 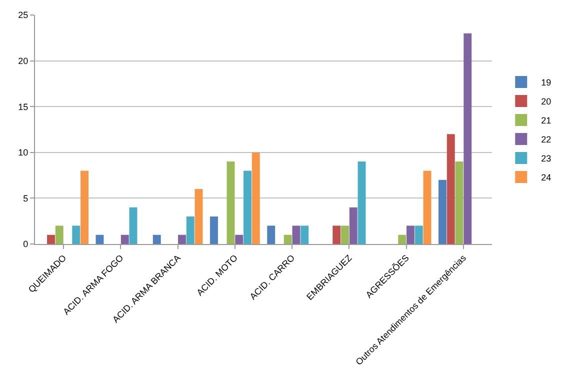 I want to click on legend-label: 20, so click(x=546, y=101).